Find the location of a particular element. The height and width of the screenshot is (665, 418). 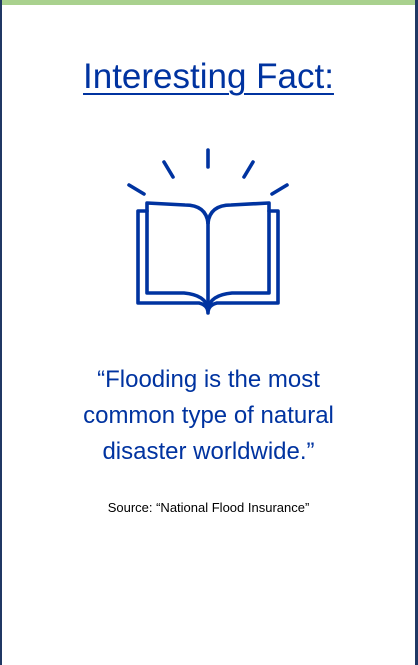

source-citation: Source: “National Flood Insurance” is located at coordinates (208, 507).